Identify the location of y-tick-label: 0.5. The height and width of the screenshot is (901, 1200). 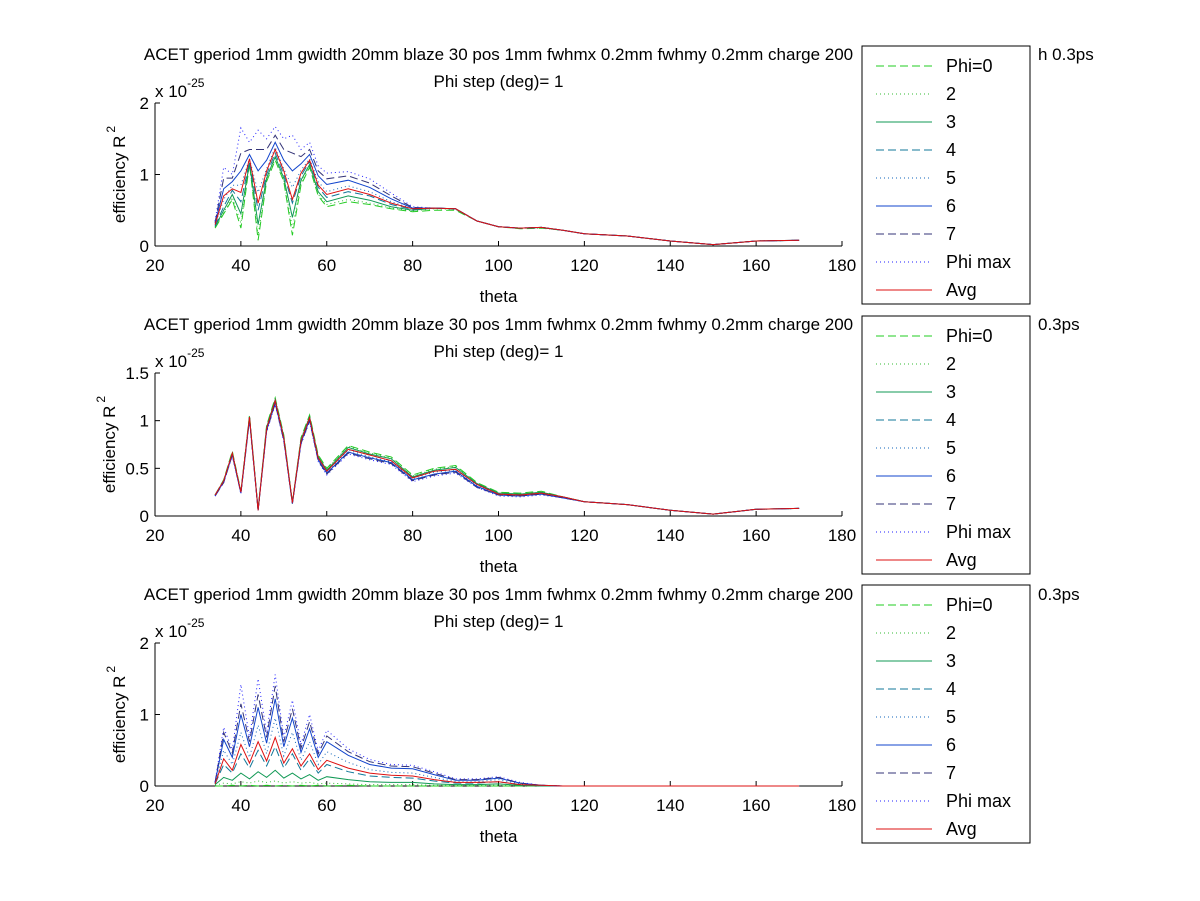
(137, 468).